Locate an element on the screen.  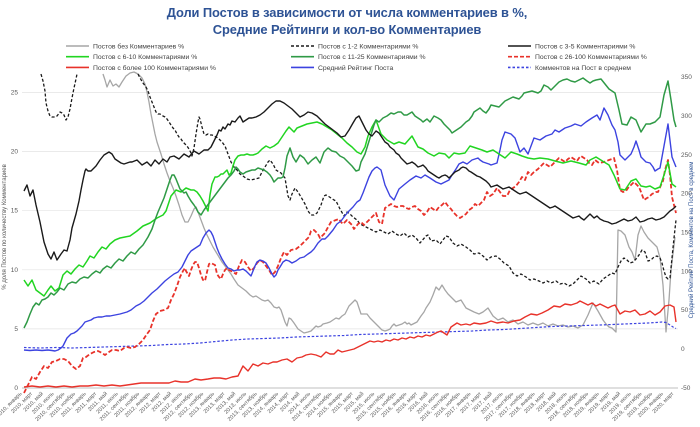
svg-text: -50 is located at coordinates (686, 388).